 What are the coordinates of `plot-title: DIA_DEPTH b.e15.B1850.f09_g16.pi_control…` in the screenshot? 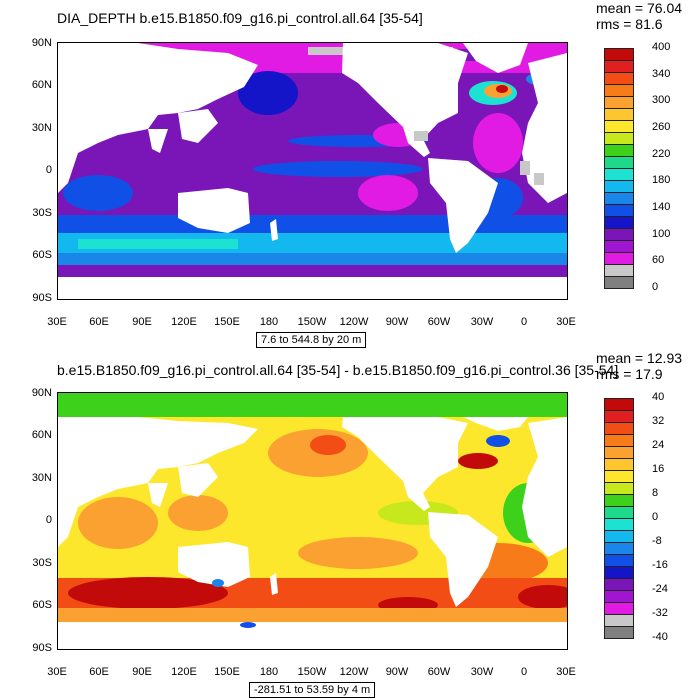 It's located at (240, 18).